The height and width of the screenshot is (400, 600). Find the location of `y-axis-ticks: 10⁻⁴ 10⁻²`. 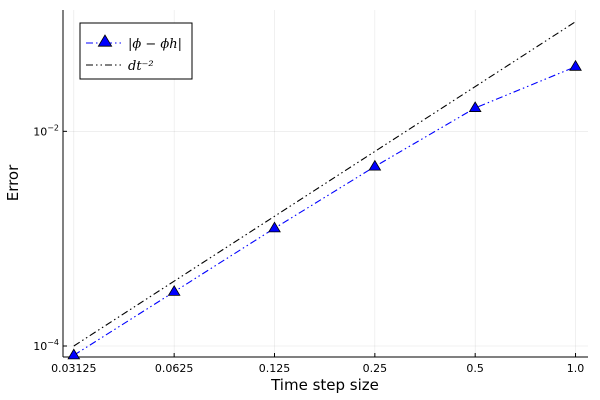

y-axis-ticks: 10⁻⁴ 10⁻² is located at coordinates (50, 238).